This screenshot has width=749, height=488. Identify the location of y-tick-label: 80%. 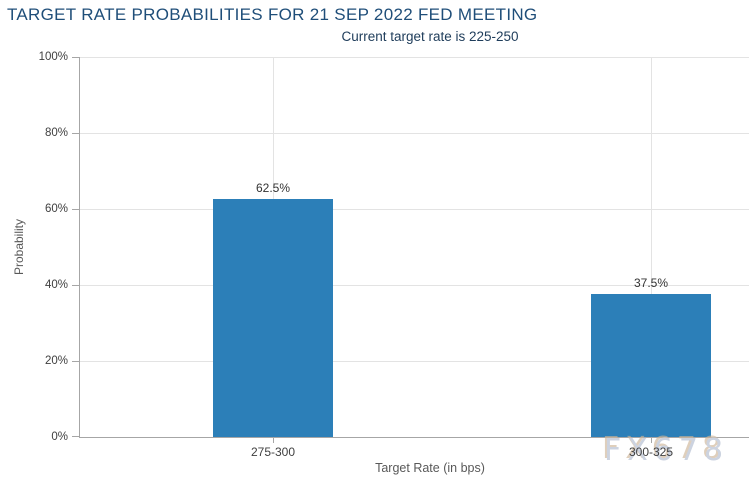
(56, 133).